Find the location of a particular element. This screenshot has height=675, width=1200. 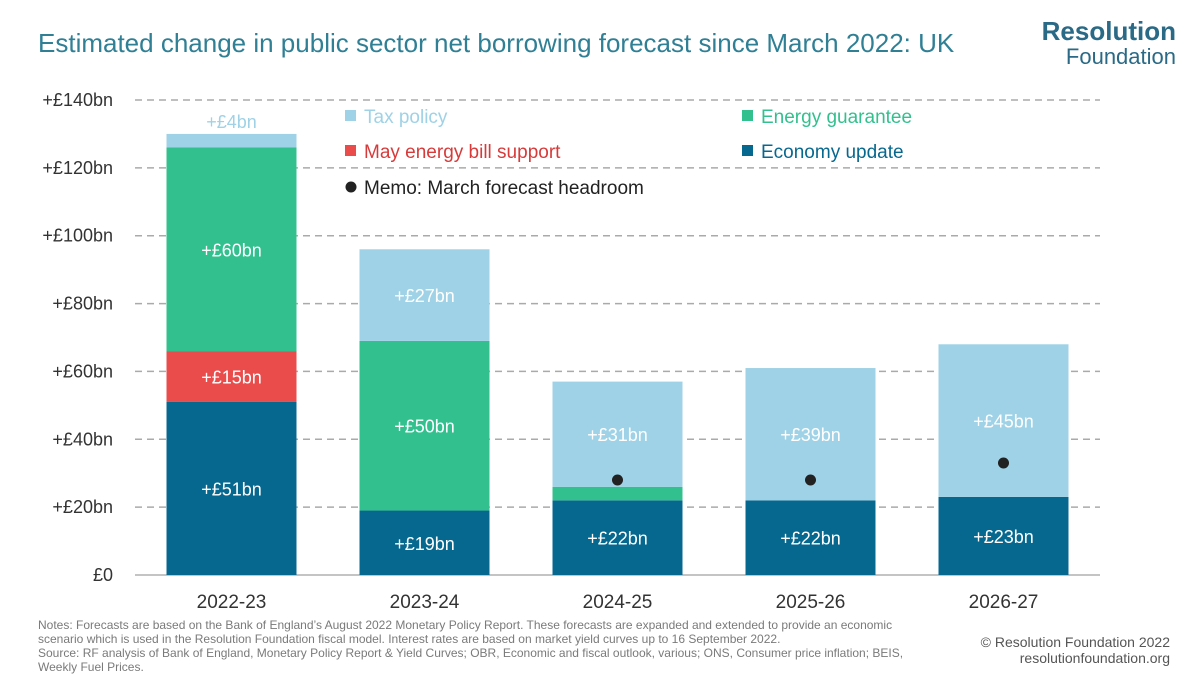

copyright-line: © Resolution Foundation 2022 is located at coordinates (1075, 642).